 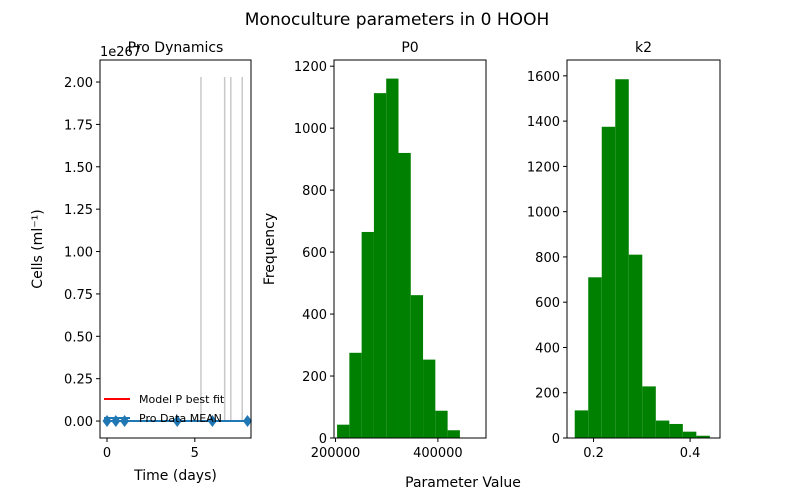 What do you see at coordinates (270, 249) in the screenshot?
I see `y-axis-label: Frequency` at bounding box center [270, 249].